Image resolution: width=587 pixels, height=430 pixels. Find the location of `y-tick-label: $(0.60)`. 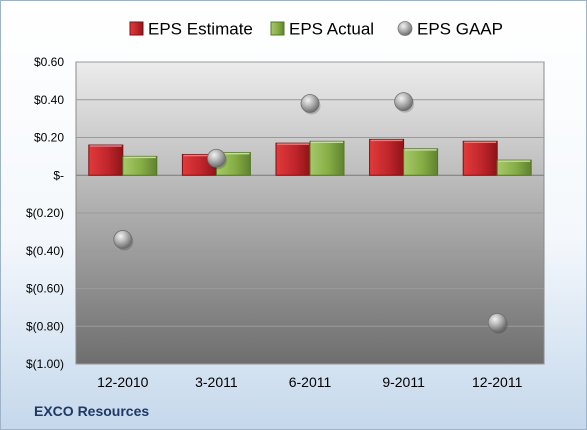

y-tick-label: $(0.60) is located at coordinates (45, 289).